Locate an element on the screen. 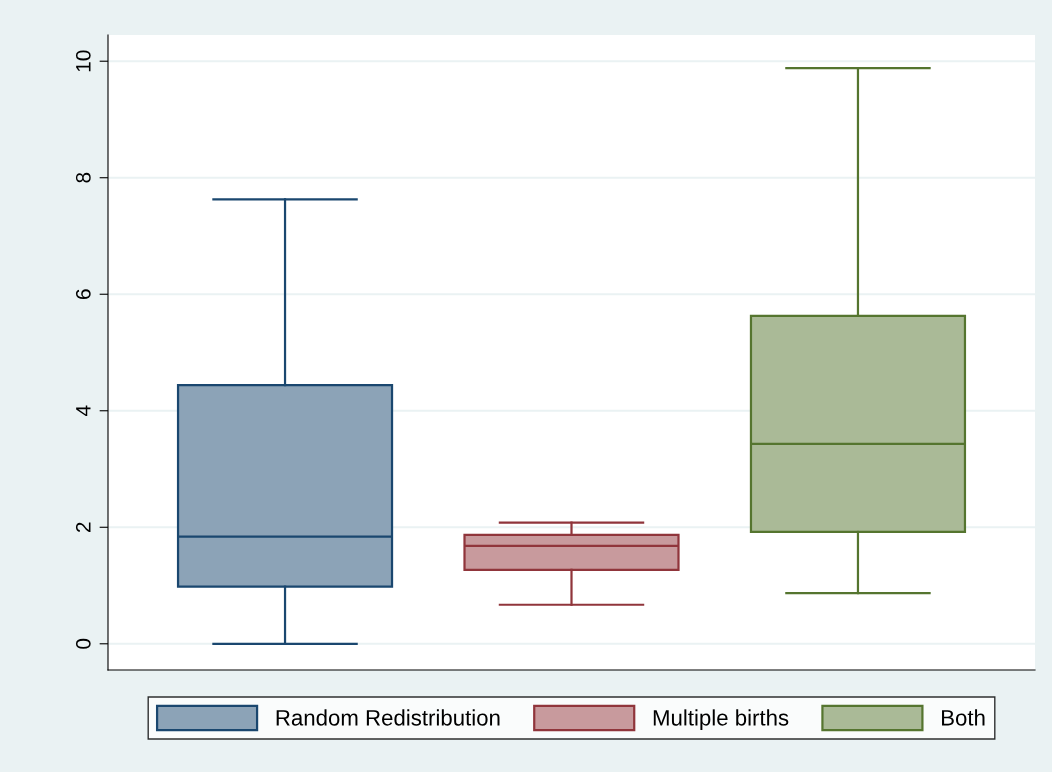  legend-label: Both is located at coordinates (963, 717).